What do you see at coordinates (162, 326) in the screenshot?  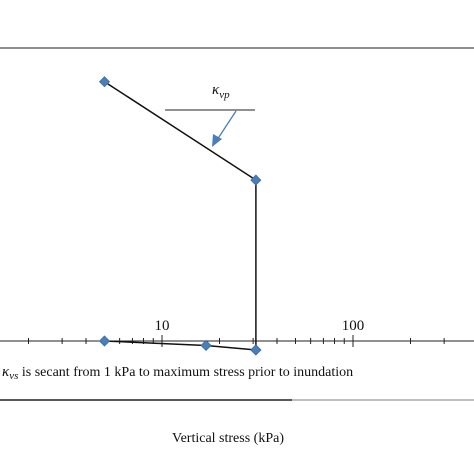 I see `x-tick-label: 10` at bounding box center [162, 326].